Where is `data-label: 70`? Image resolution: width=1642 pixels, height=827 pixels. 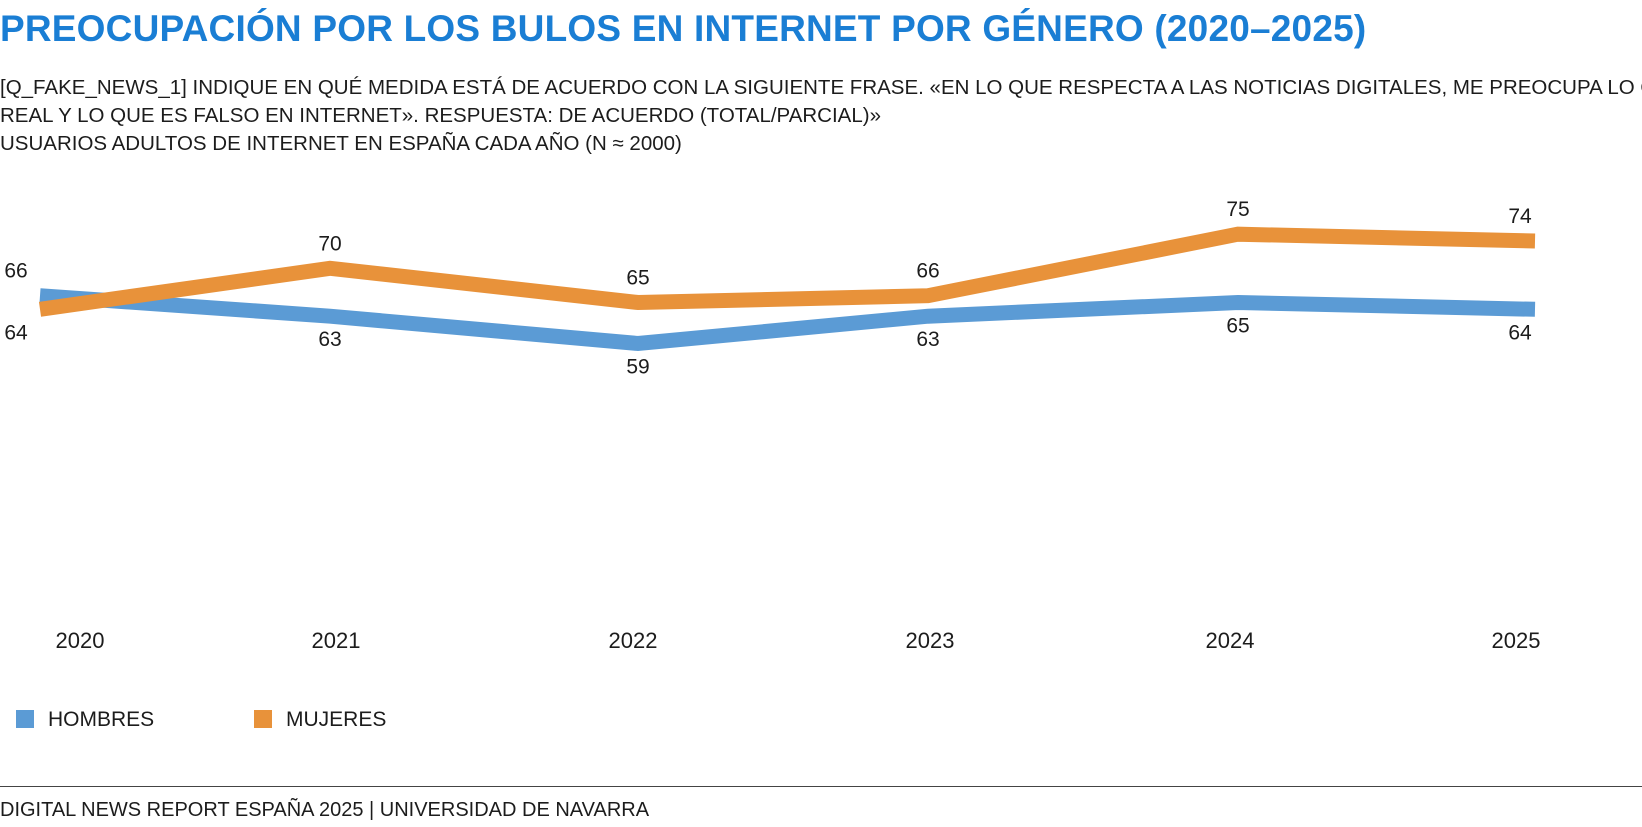 data-label: 70 is located at coordinates (329, 243).